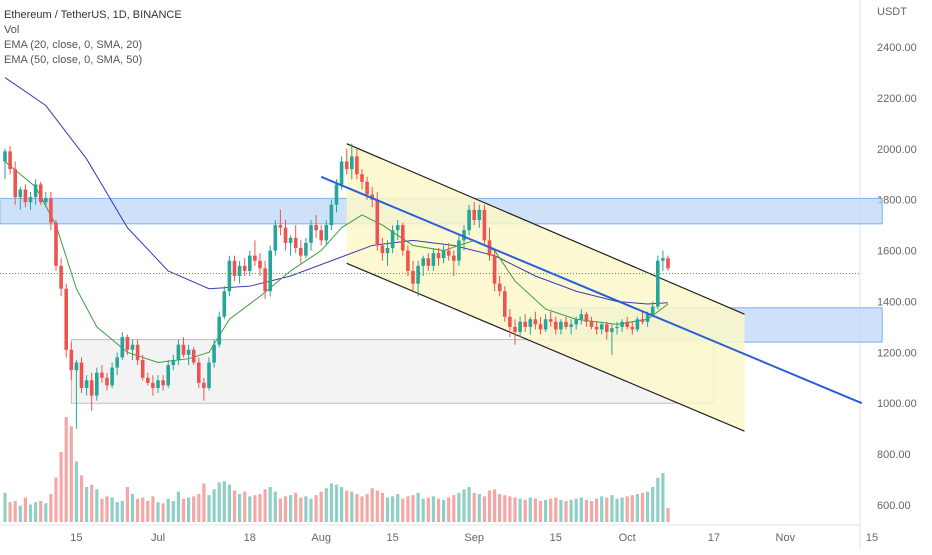  What do you see at coordinates (73, 60) in the screenshot?
I see `ema50-indicator-label: EMA (50, close, 0, SMA, 50)` at bounding box center [73, 60].